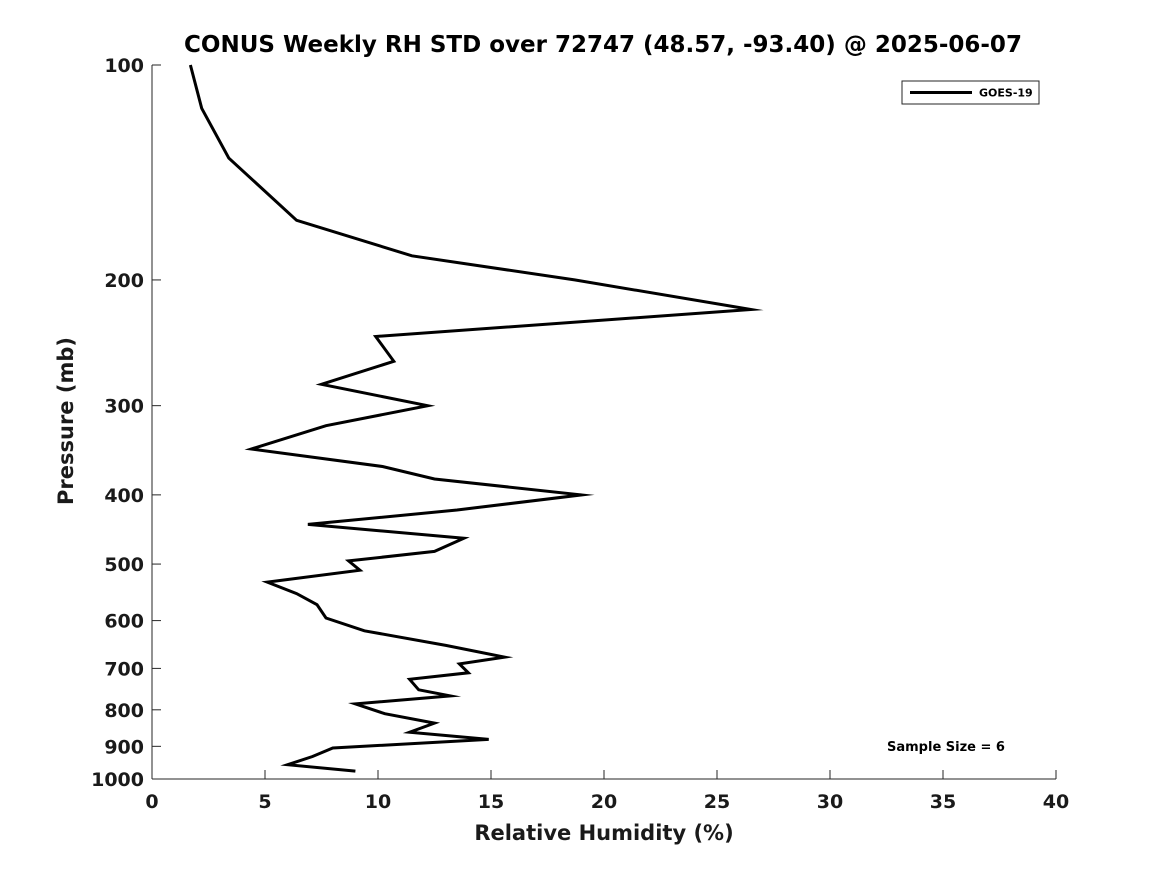  I want to click on y-tick-label: 200, so click(124, 281).